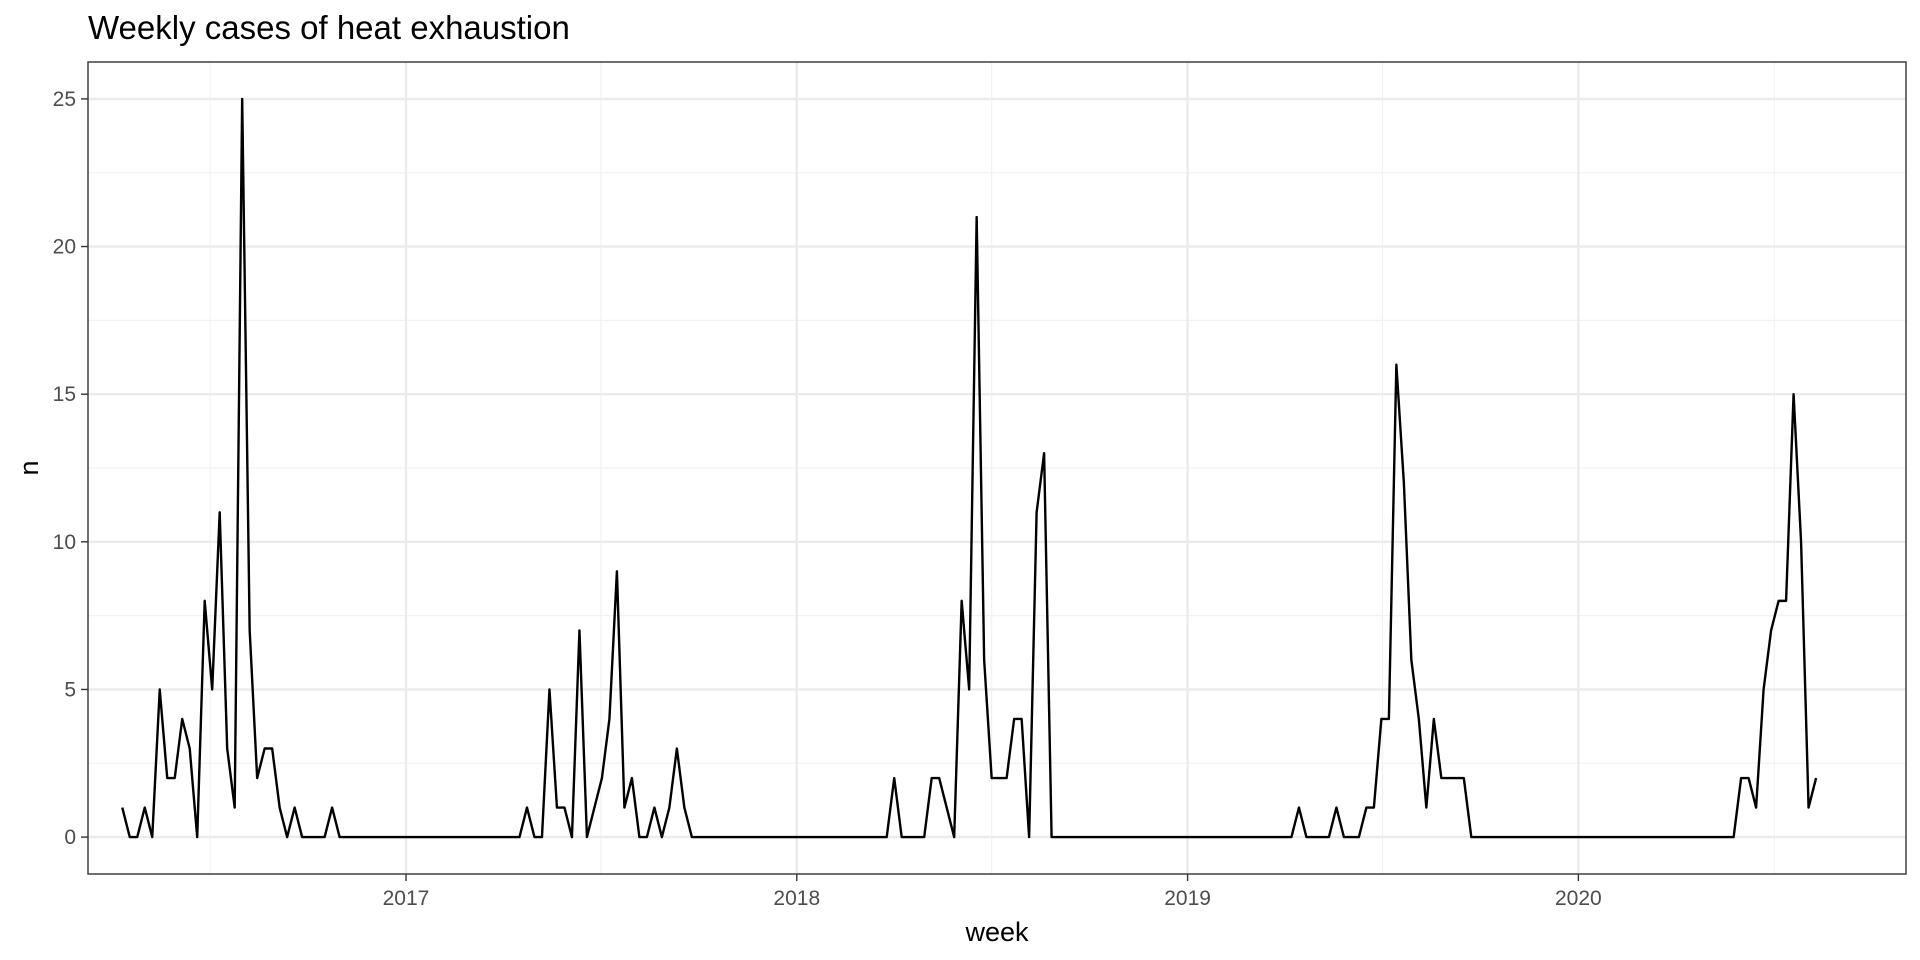 This screenshot has height=960, width=1920. What do you see at coordinates (64, 542) in the screenshot?
I see `y-tick-label: 10` at bounding box center [64, 542].